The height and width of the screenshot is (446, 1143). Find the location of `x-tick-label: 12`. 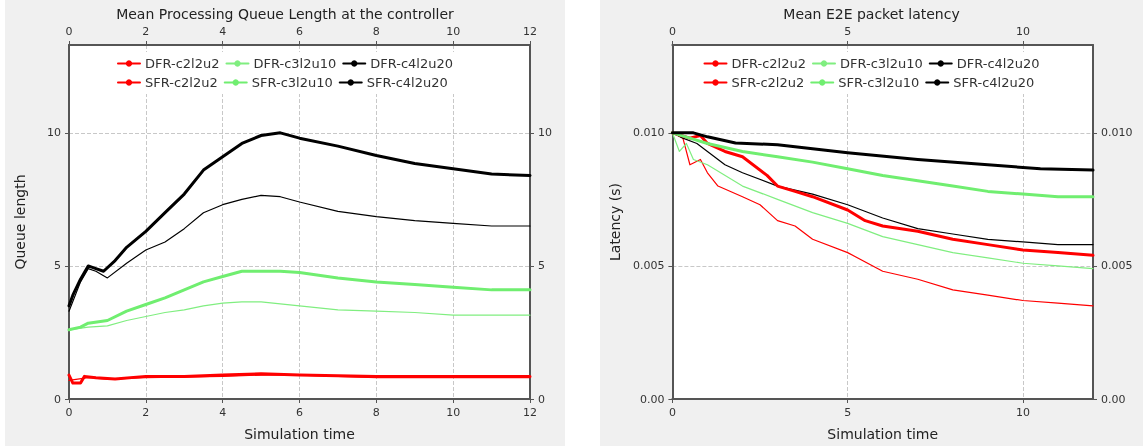

x-tick-label: 12 is located at coordinates (530, 412).